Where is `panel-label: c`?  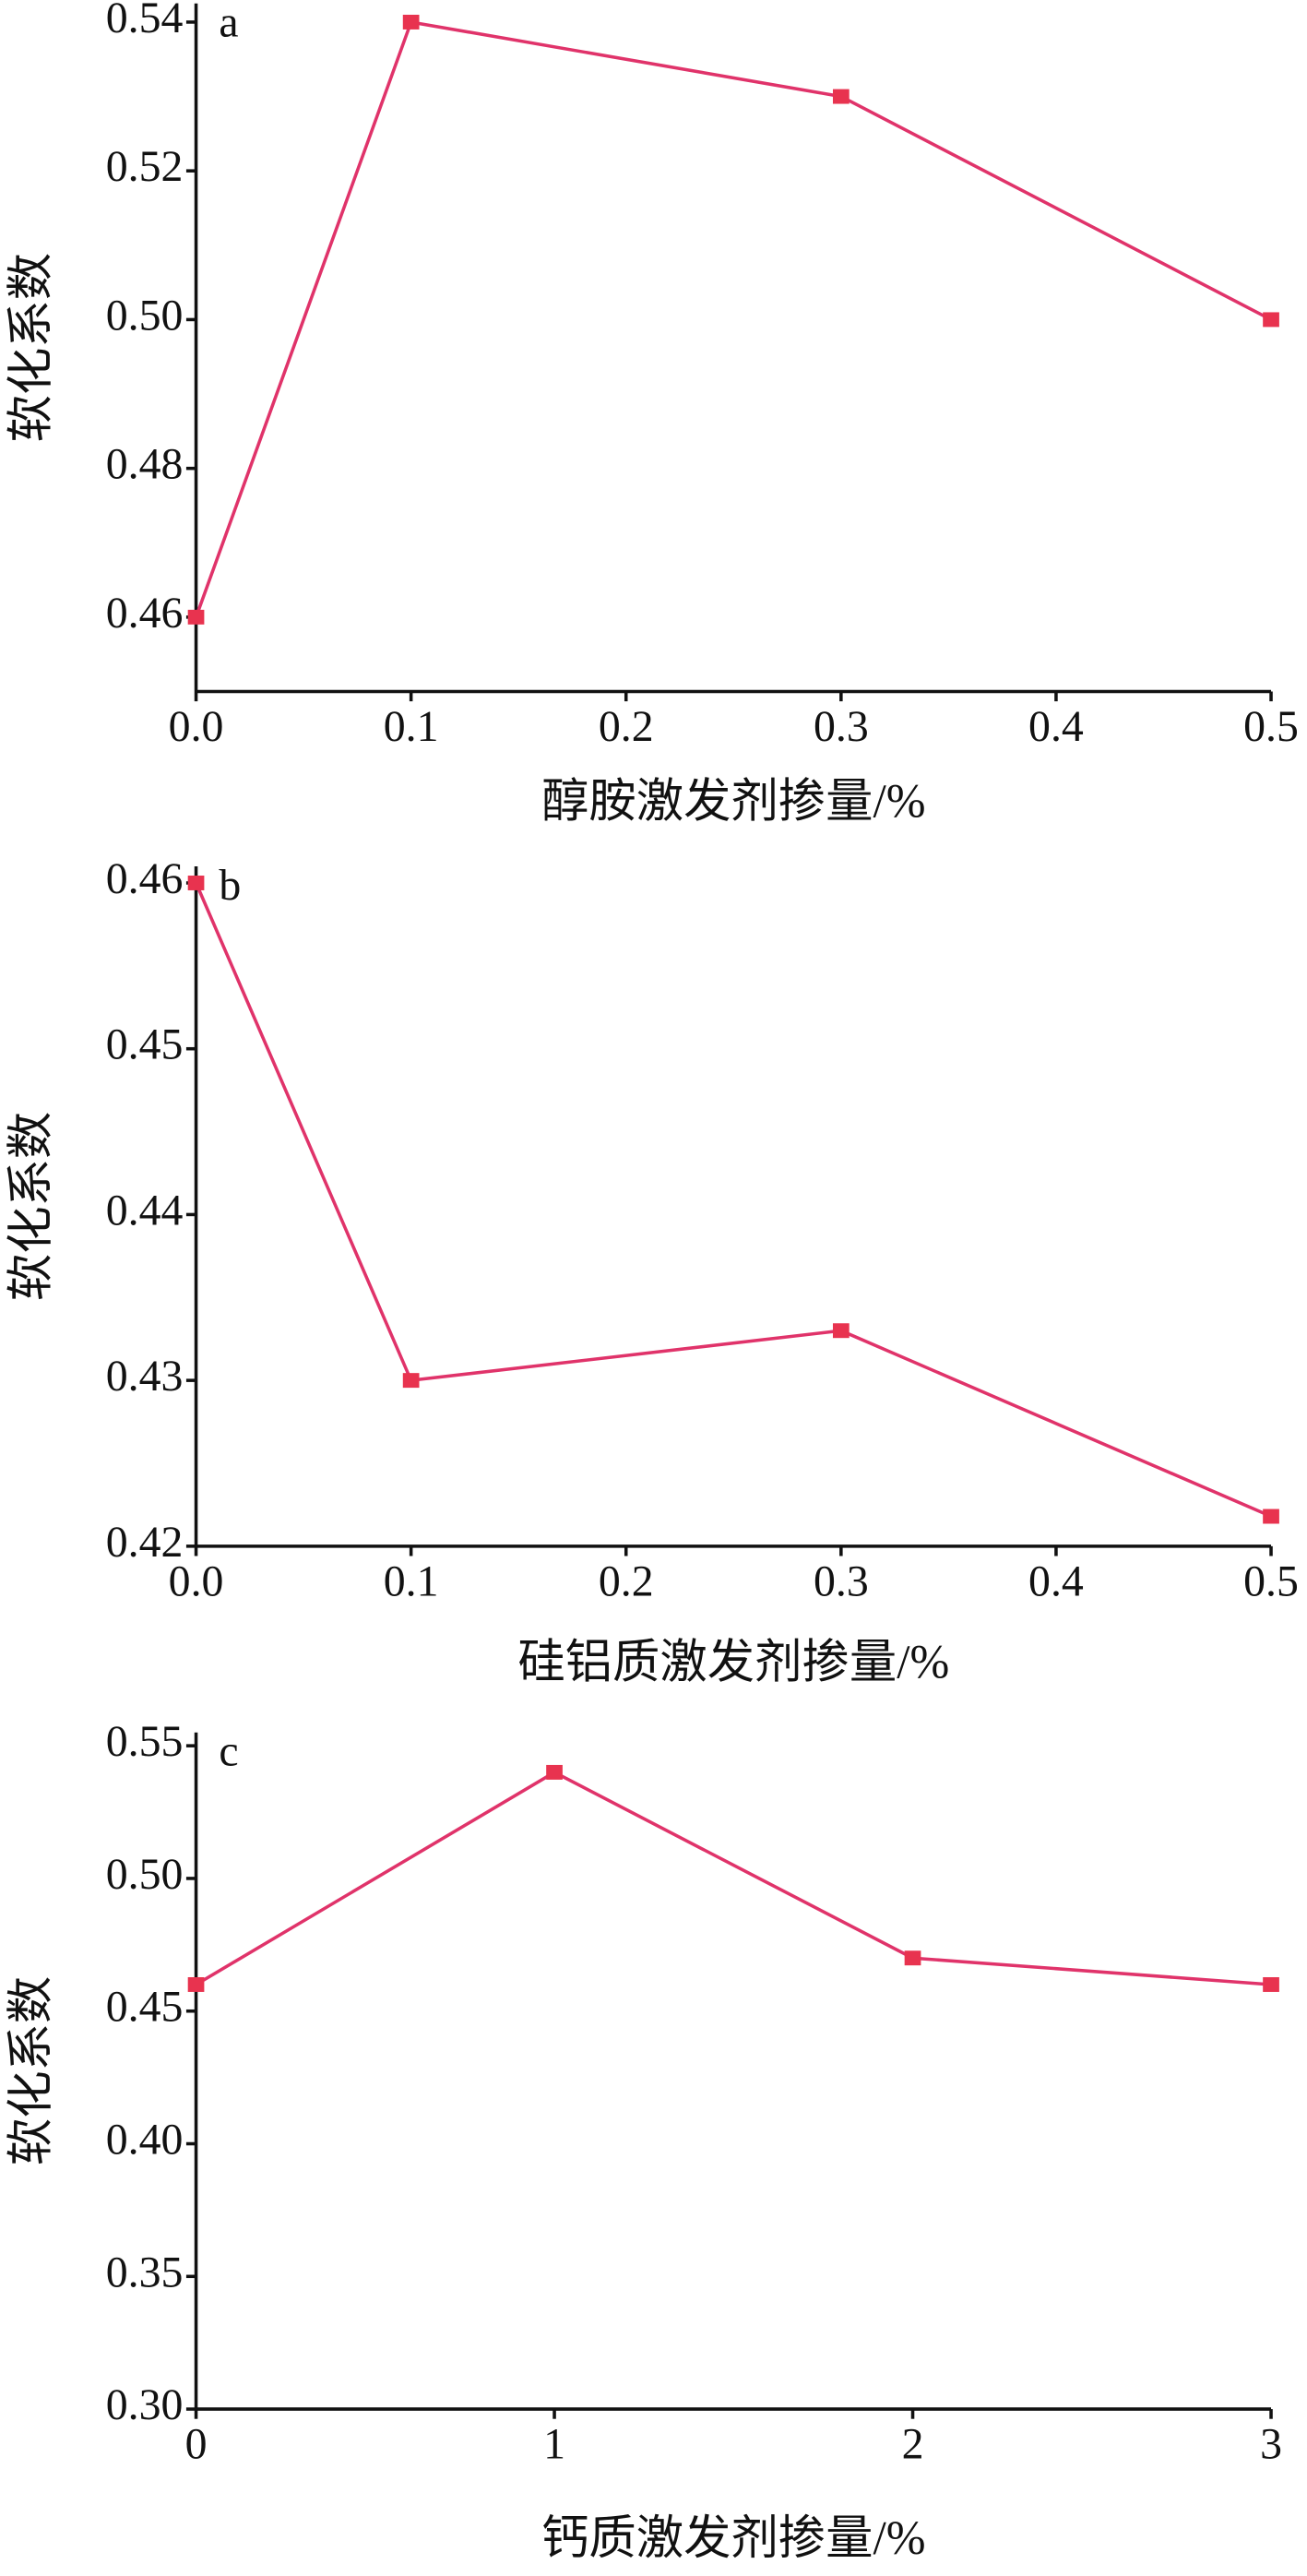 panel-label: c is located at coordinates (228, 1752).